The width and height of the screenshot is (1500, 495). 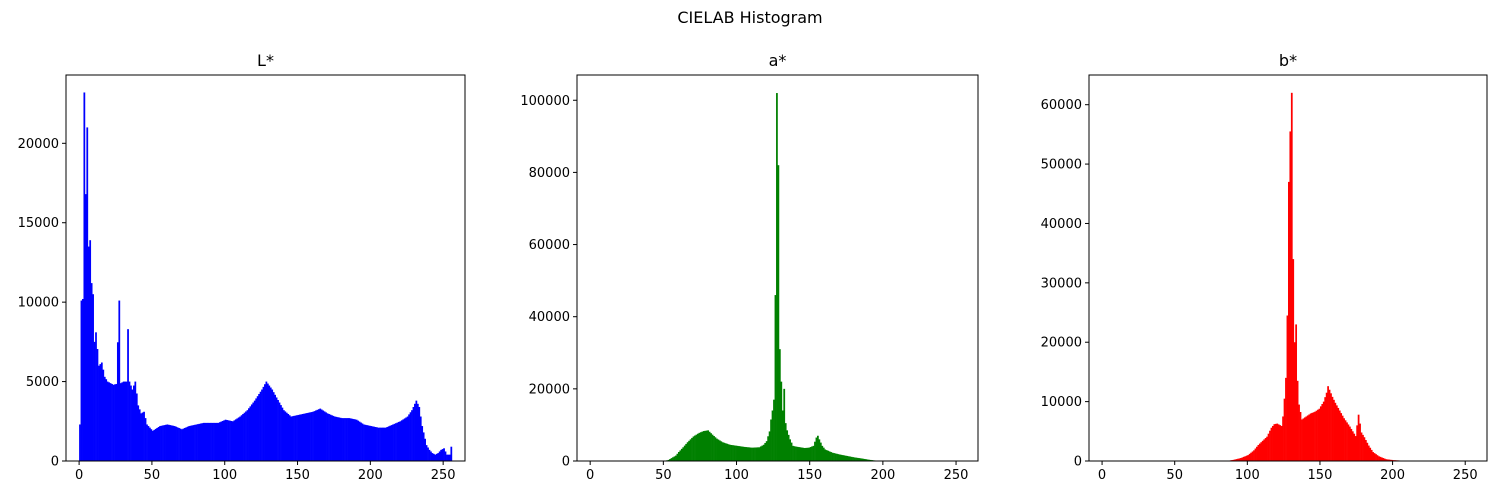 What do you see at coordinates (1061, 283) in the screenshot?
I see `y-tick-label: 30000` at bounding box center [1061, 283].